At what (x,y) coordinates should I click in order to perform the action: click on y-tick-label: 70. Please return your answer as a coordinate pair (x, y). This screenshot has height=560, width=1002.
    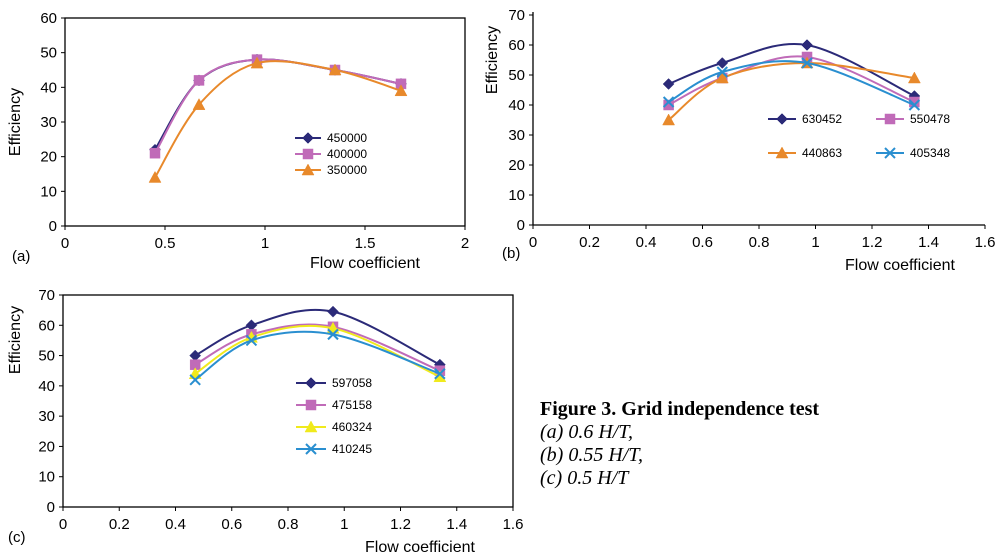
    Looking at the image, I should click on (46, 295).